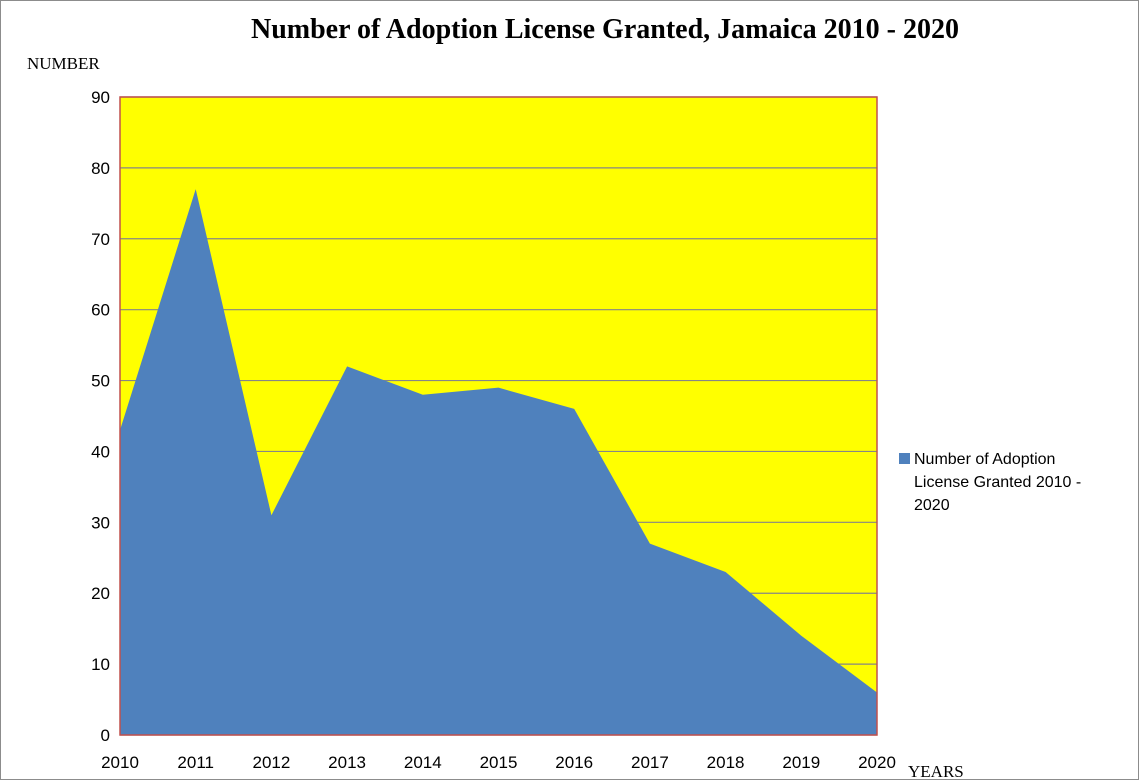 This screenshot has width=1139, height=781. Describe the element at coordinates (650, 762) in the screenshot. I see `x-tick-label-7: 2017` at that location.